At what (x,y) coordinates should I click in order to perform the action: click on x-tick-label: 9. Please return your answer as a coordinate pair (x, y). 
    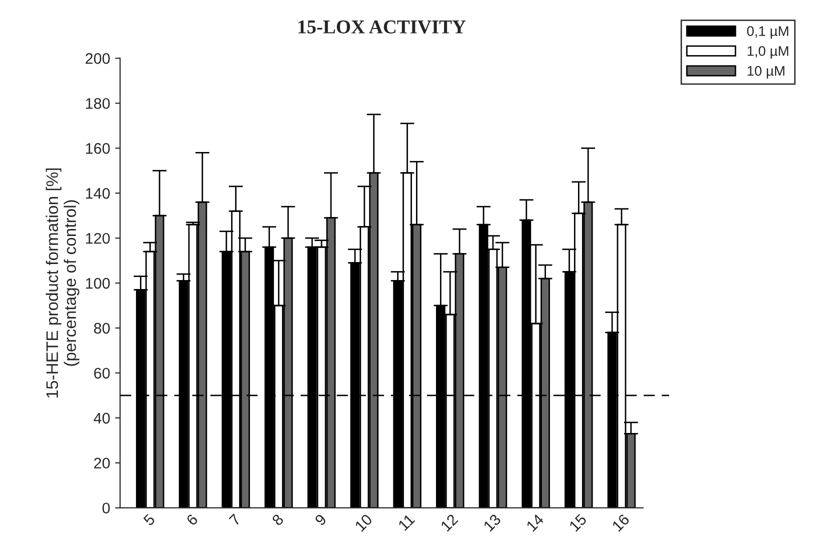
    Looking at the image, I should click on (320, 519).